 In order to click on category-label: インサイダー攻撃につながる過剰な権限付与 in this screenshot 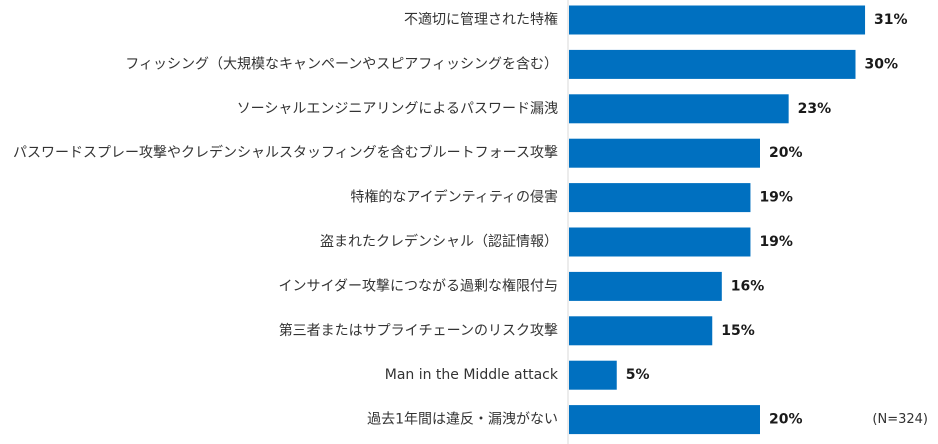, I will do `click(418, 285)`.